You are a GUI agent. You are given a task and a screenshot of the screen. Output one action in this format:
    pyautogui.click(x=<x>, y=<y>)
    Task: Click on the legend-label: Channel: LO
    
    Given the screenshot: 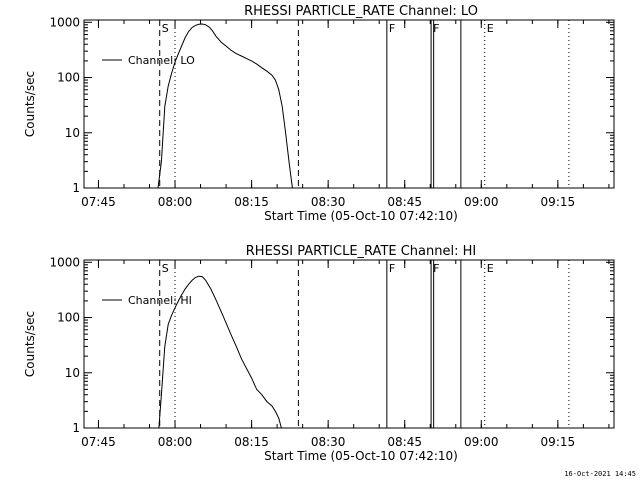 What is the action you would take?
    pyautogui.click(x=161, y=60)
    